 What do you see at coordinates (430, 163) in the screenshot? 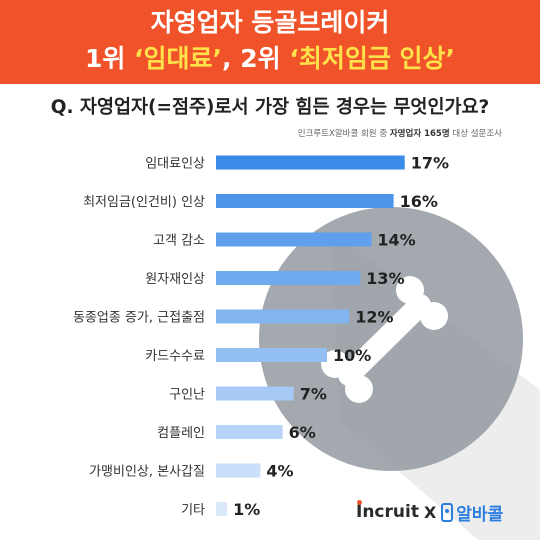
I see `value-label: 17%` at bounding box center [430, 163].